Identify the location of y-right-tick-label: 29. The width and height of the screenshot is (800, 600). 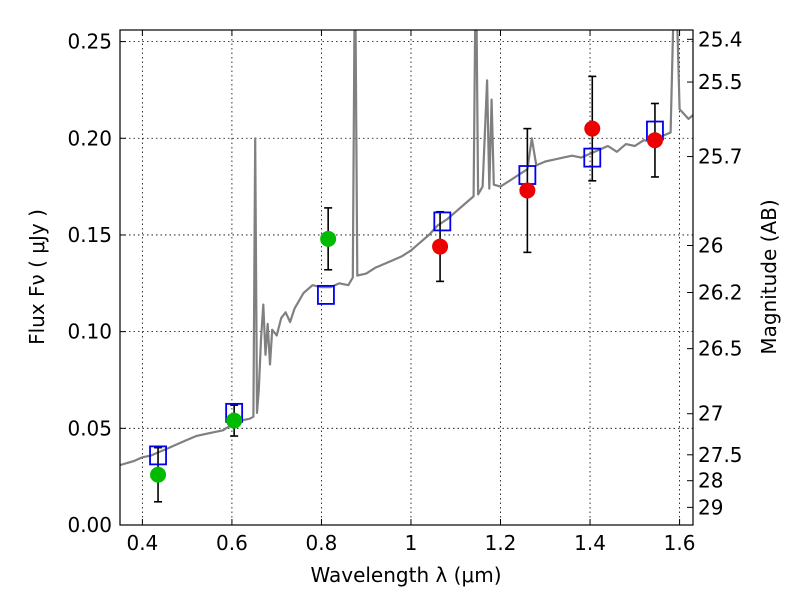
(710, 507).